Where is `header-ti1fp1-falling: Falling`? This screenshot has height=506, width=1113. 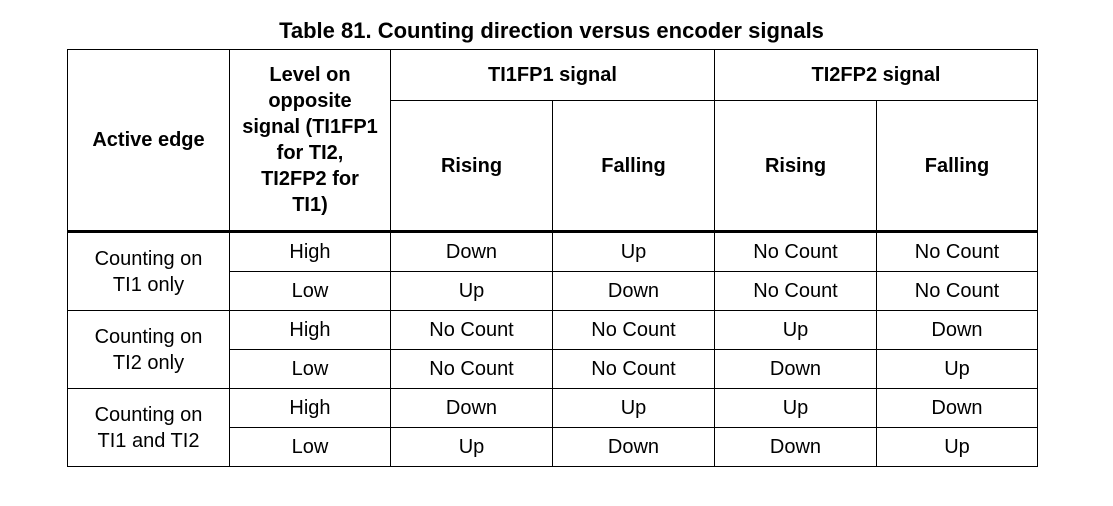
header-ti1fp1-falling: Falling is located at coordinates (633, 166).